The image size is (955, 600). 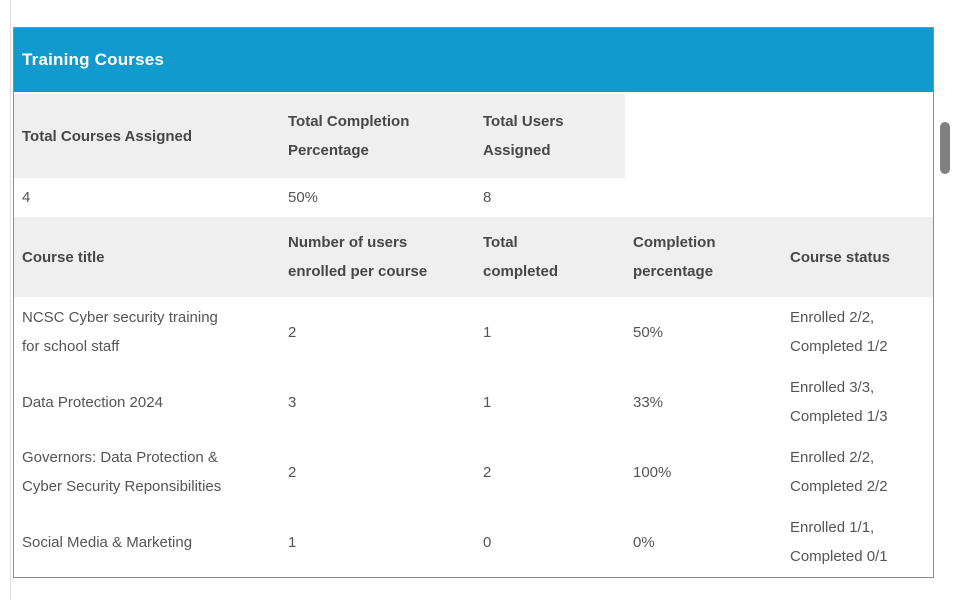 What do you see at coordinates (648, 402) in the screenshot?
I see `course-completion-percentage: 33%` at bounding box center [648, 402].